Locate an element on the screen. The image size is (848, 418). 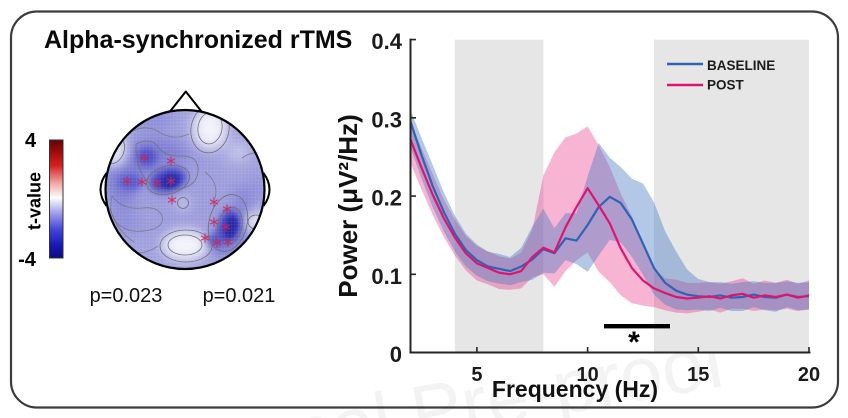
svg-text: 15 is located at coordinates (698, 375).